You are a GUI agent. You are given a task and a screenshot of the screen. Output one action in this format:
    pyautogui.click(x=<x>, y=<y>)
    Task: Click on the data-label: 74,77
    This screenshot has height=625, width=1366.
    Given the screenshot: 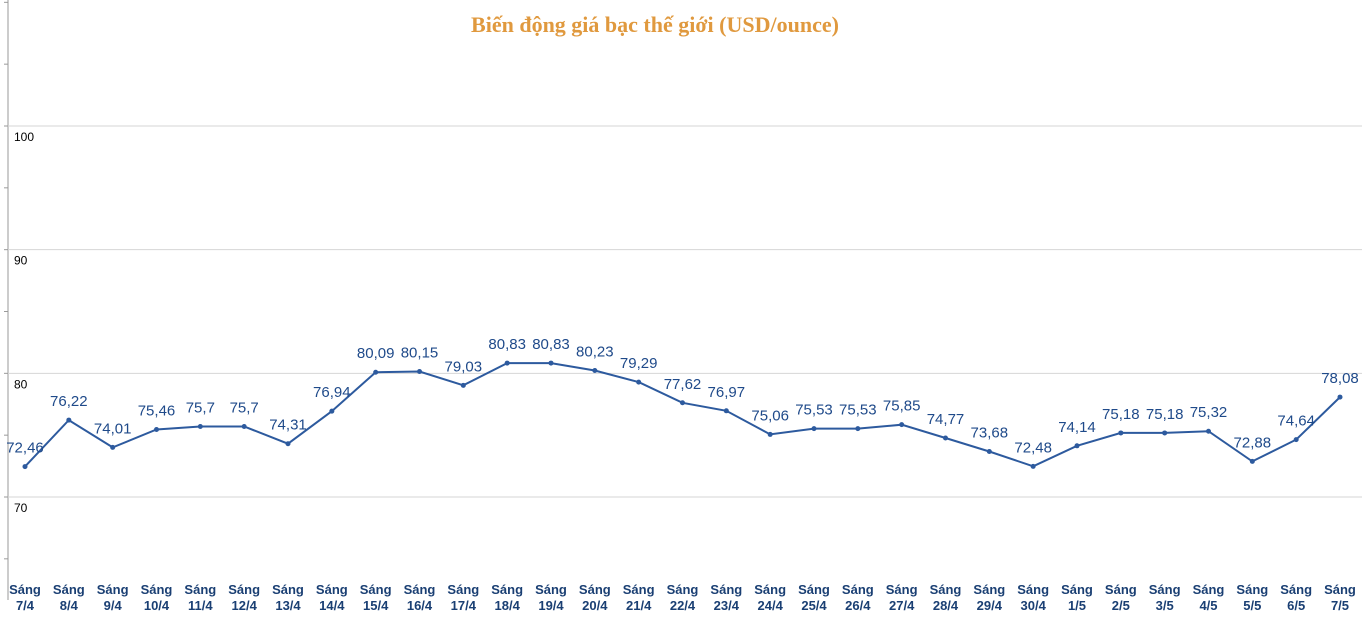 What is the action you would take?
    pyautogui.click(x=946, y=419)
    